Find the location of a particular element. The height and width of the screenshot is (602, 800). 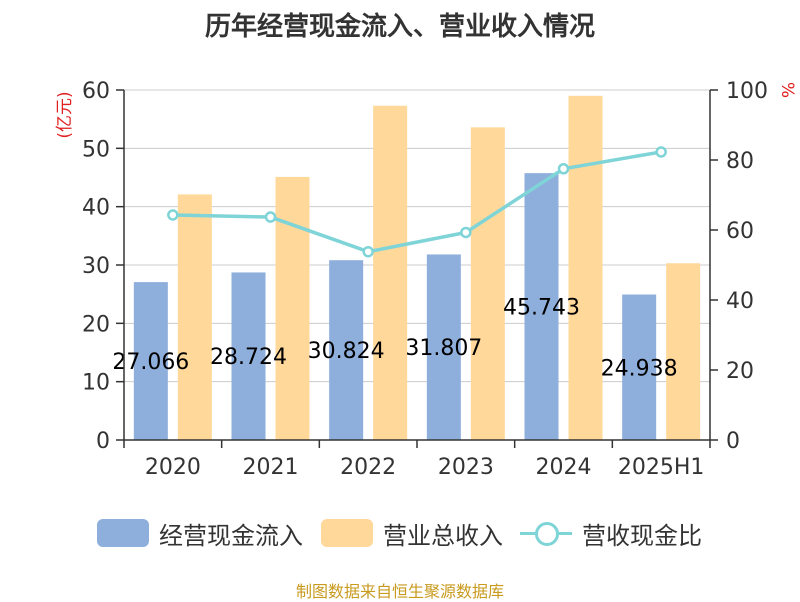

y-right-tick-label: 60 is located at coordinates (740, 231).